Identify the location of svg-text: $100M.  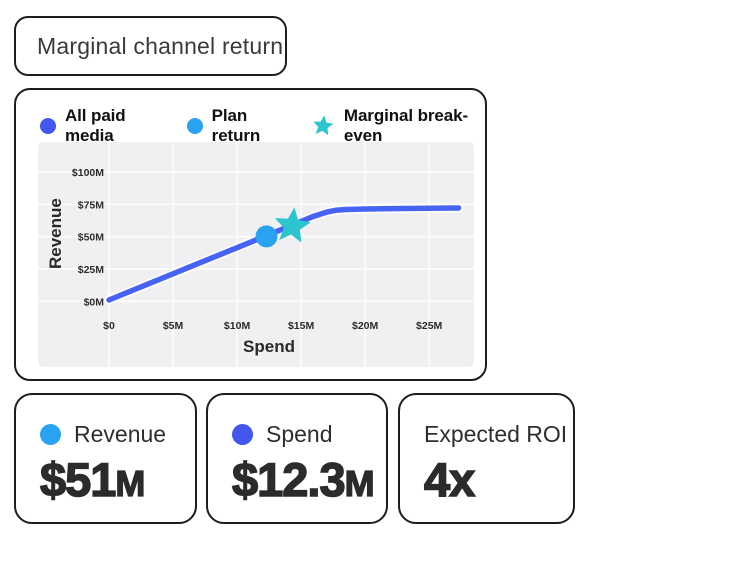
(88, 173).